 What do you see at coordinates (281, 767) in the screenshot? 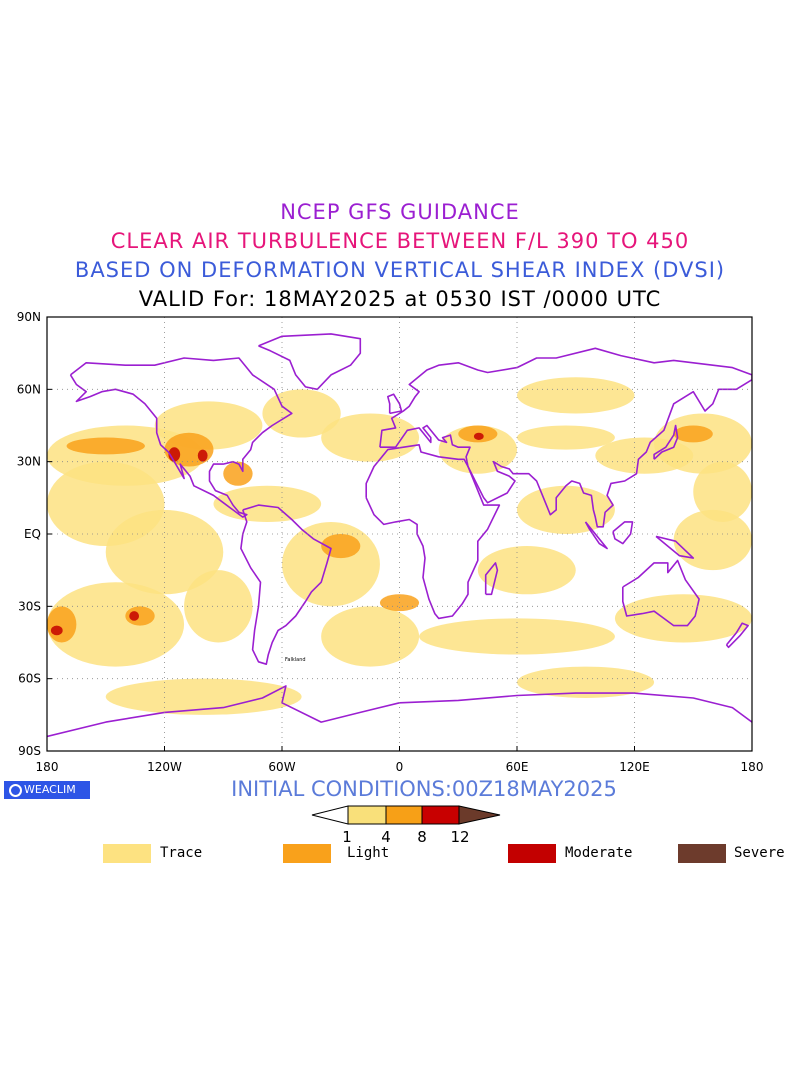
I see `lon-label-60w-2: 60W` at bounding box center [281, 767].